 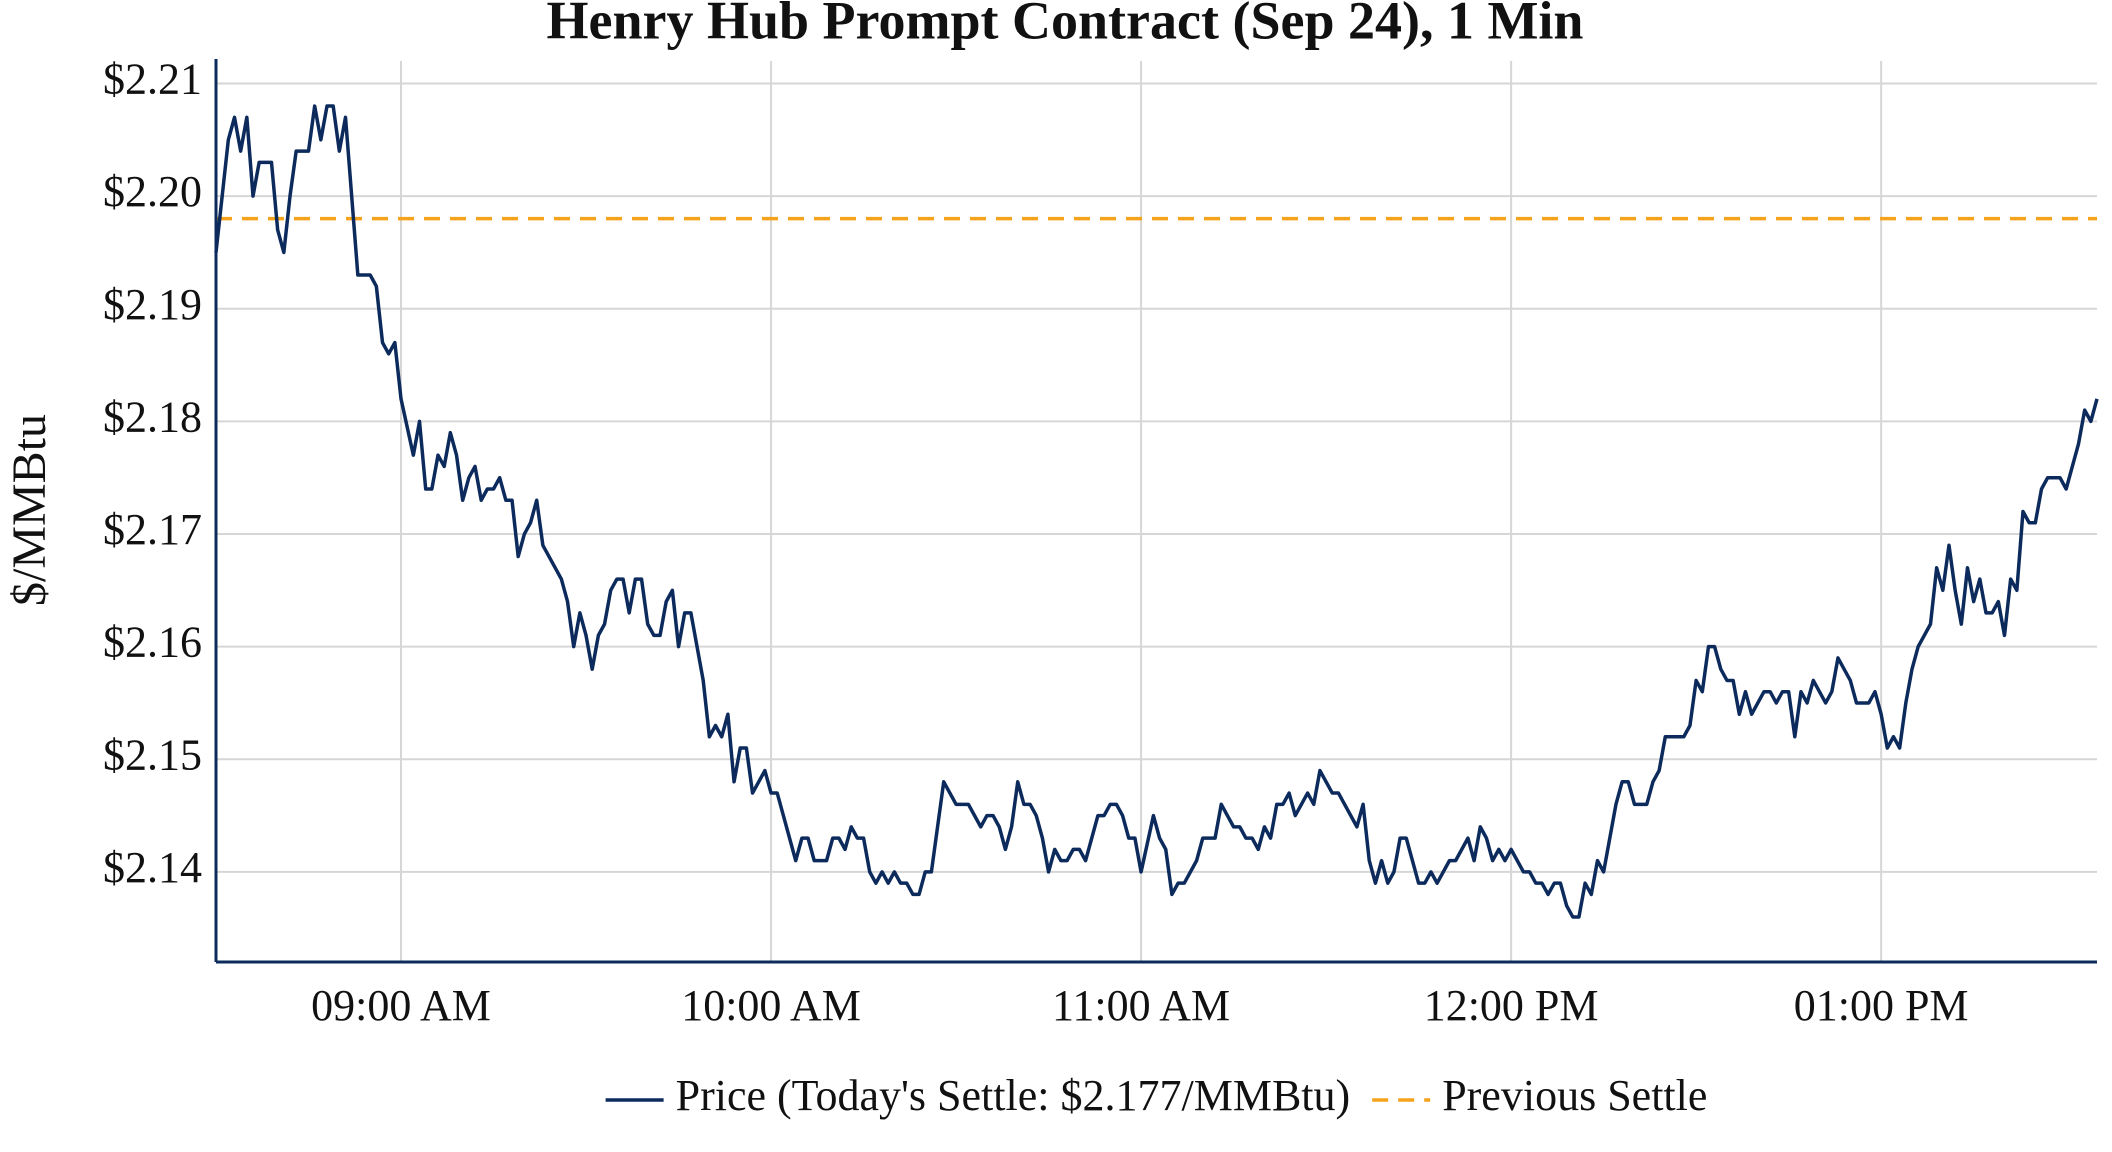 I want to click on y-tick-label: $2.20, so click(x=152, y=191).